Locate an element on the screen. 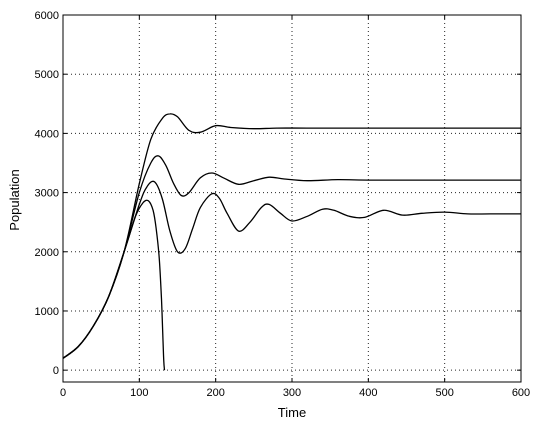  y-tick-label: 6000 is located at coordinates (47, 16).